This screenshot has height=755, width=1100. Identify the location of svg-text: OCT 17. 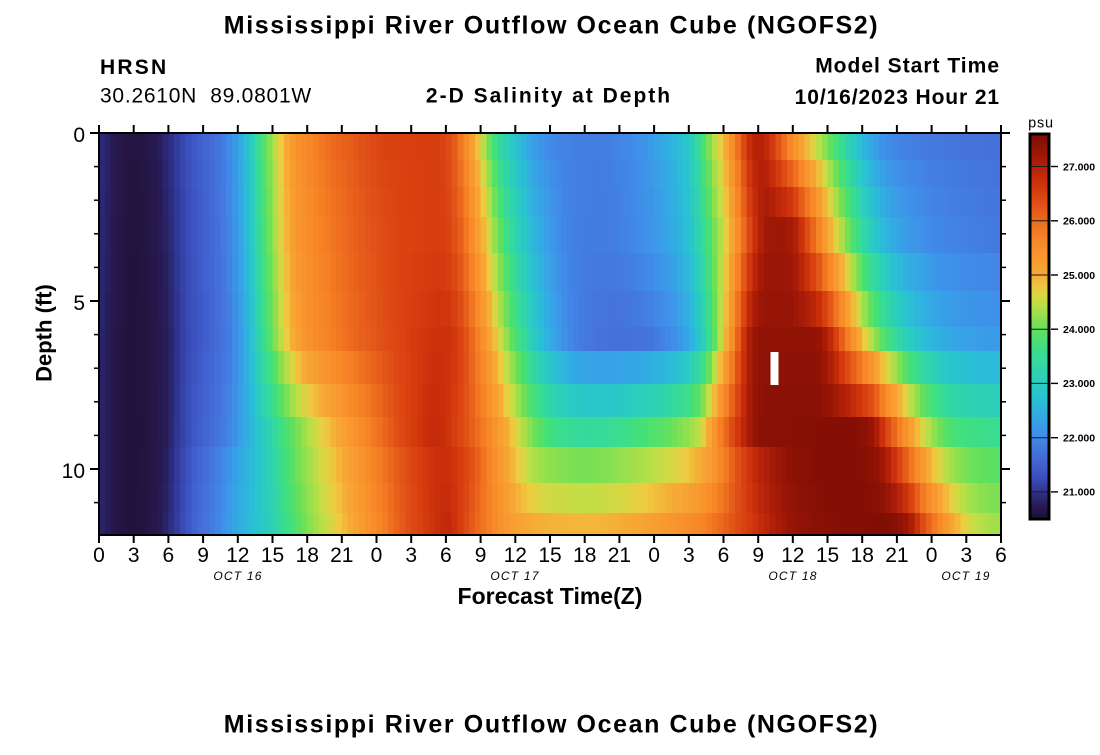
(514, 576).